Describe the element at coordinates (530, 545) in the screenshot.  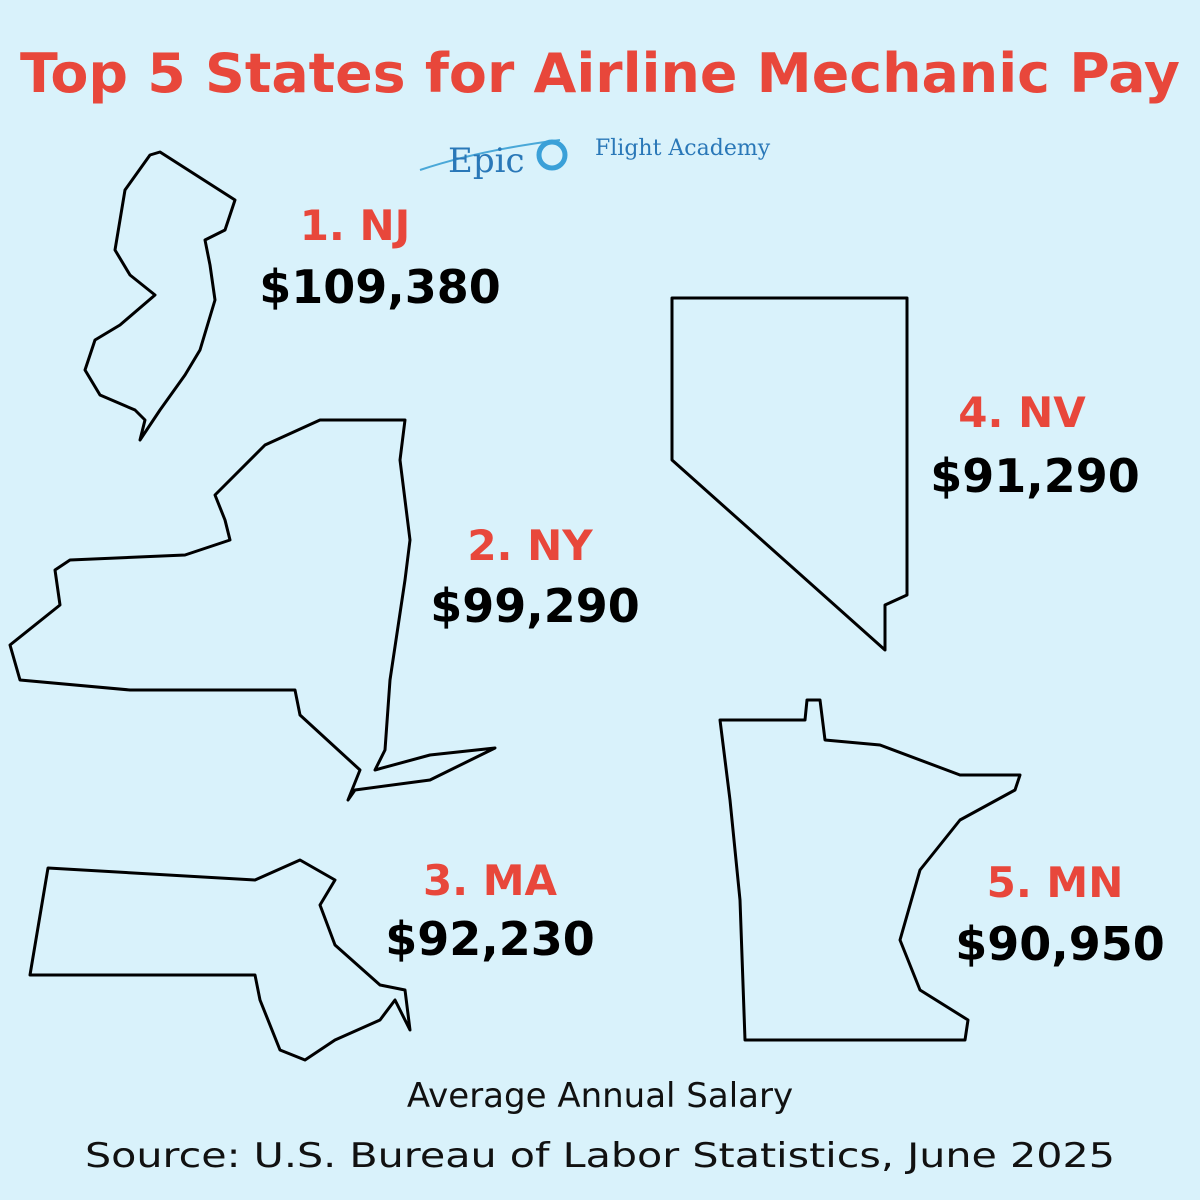
I see `state-rank: 2. NY` at that location.